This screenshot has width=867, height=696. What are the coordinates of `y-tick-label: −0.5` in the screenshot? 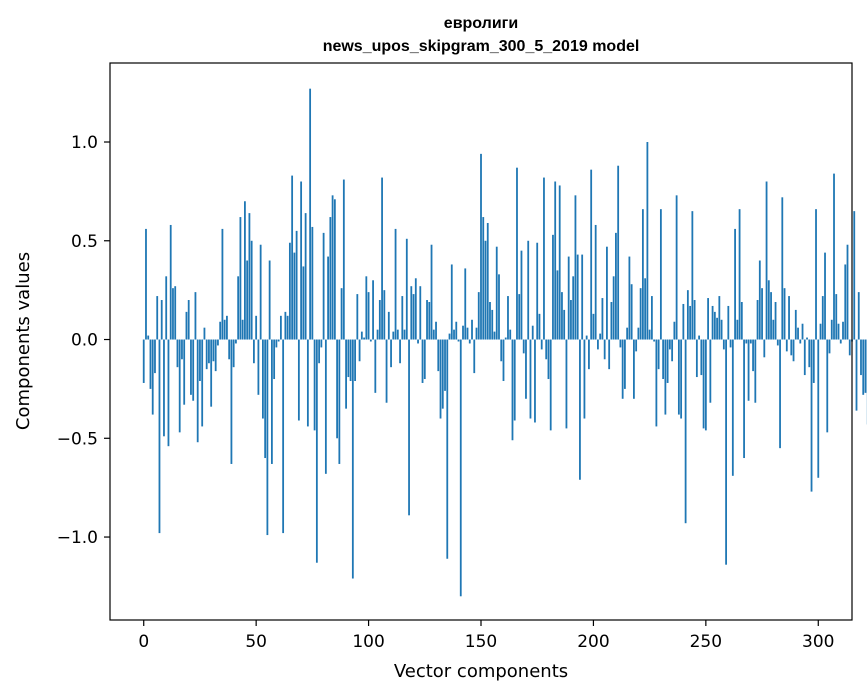 It's located at (77, 439).